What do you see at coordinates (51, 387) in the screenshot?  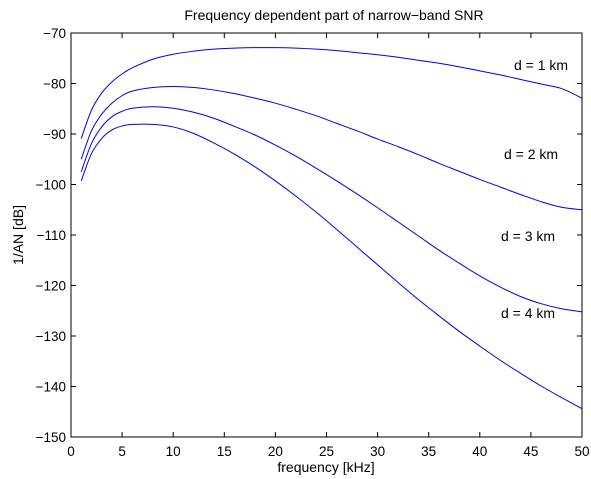 I see `y-tick-label: −140` at bounding box center [51, 387].